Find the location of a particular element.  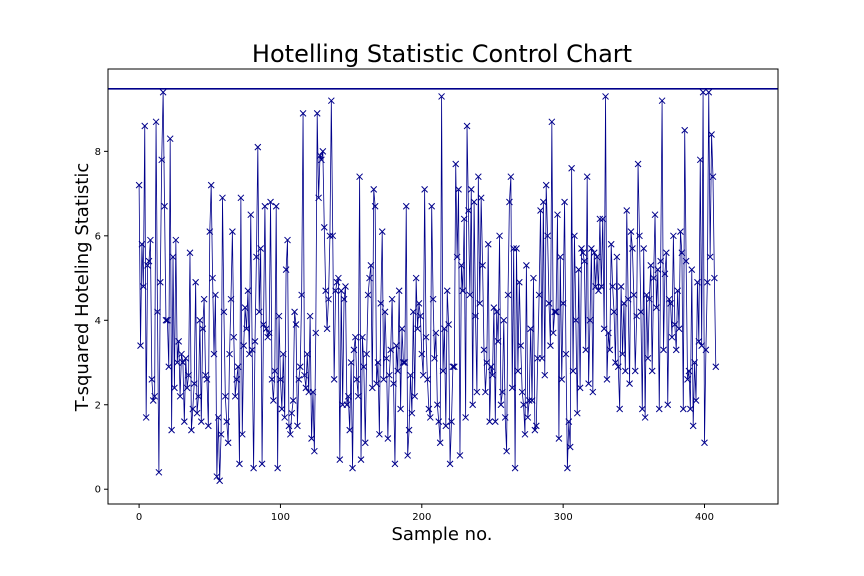

y-tick-label-4: 4 is located at coordinates (98, 321).